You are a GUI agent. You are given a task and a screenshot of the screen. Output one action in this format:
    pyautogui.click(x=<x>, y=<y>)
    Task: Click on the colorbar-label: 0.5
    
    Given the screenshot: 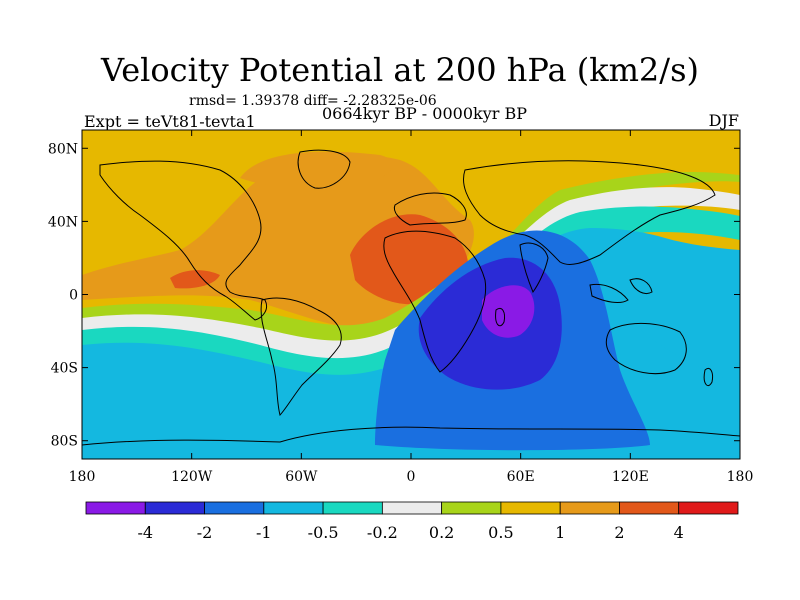 What is the action you would take?
    pyautogui.click(x=500, y=532)
    